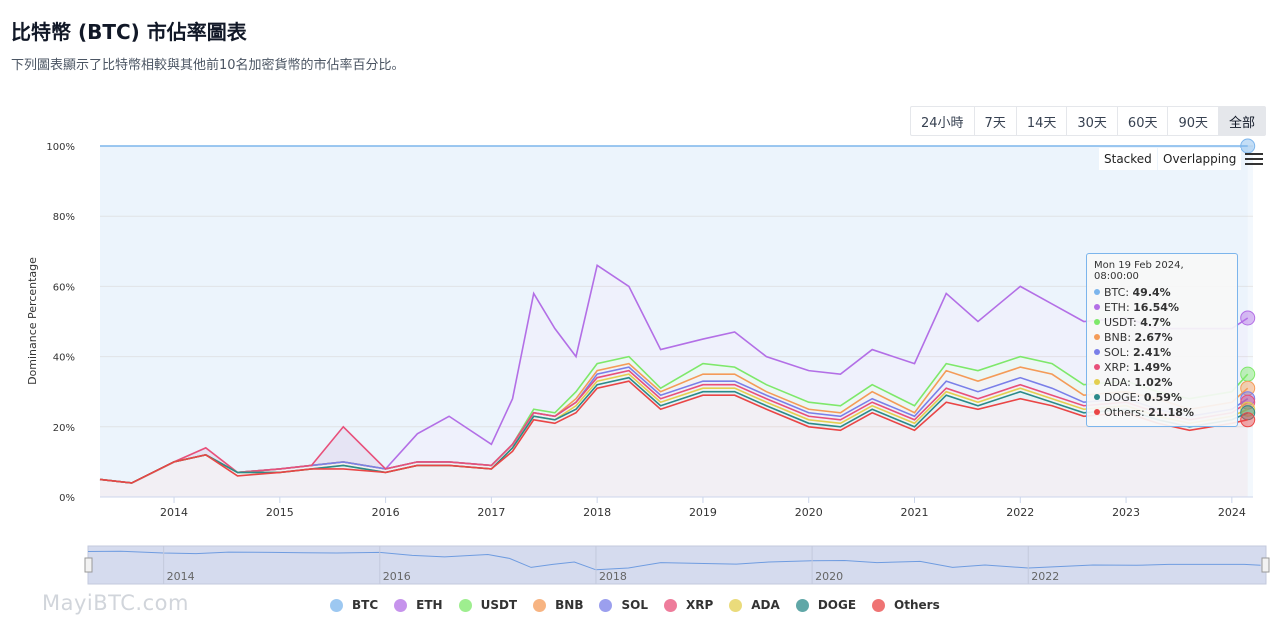  Describe the element at coordinates (634, 605) in the screenshot. I see `legend-label: SOL` at that location.